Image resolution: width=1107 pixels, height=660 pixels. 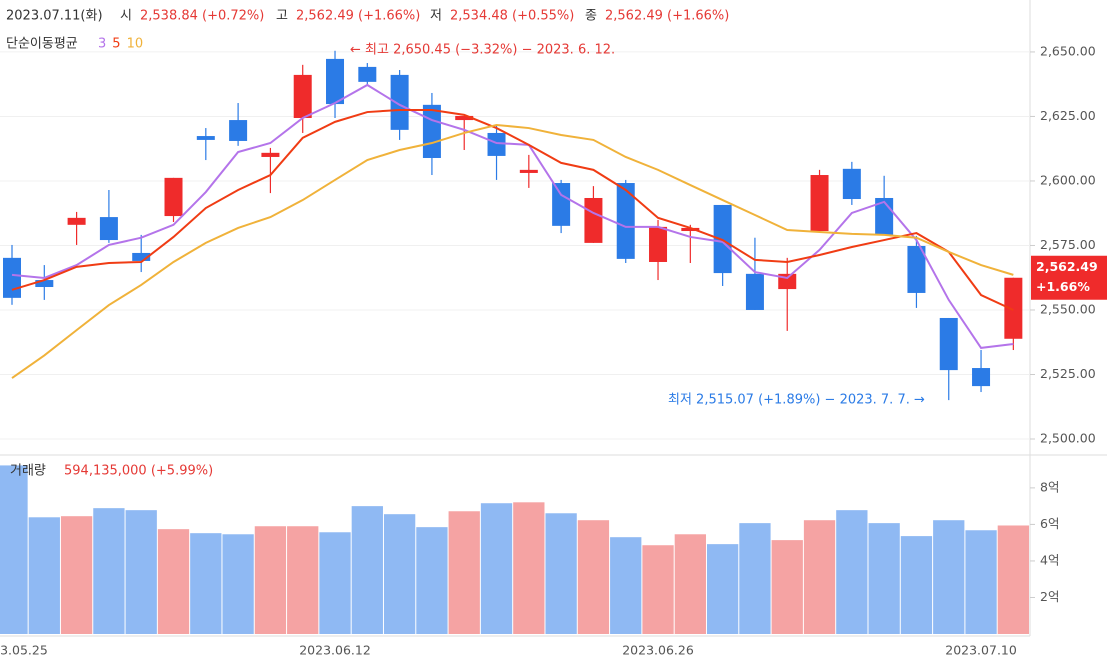 I want to click on legend-entry: 10, so click(x=135, y=44).